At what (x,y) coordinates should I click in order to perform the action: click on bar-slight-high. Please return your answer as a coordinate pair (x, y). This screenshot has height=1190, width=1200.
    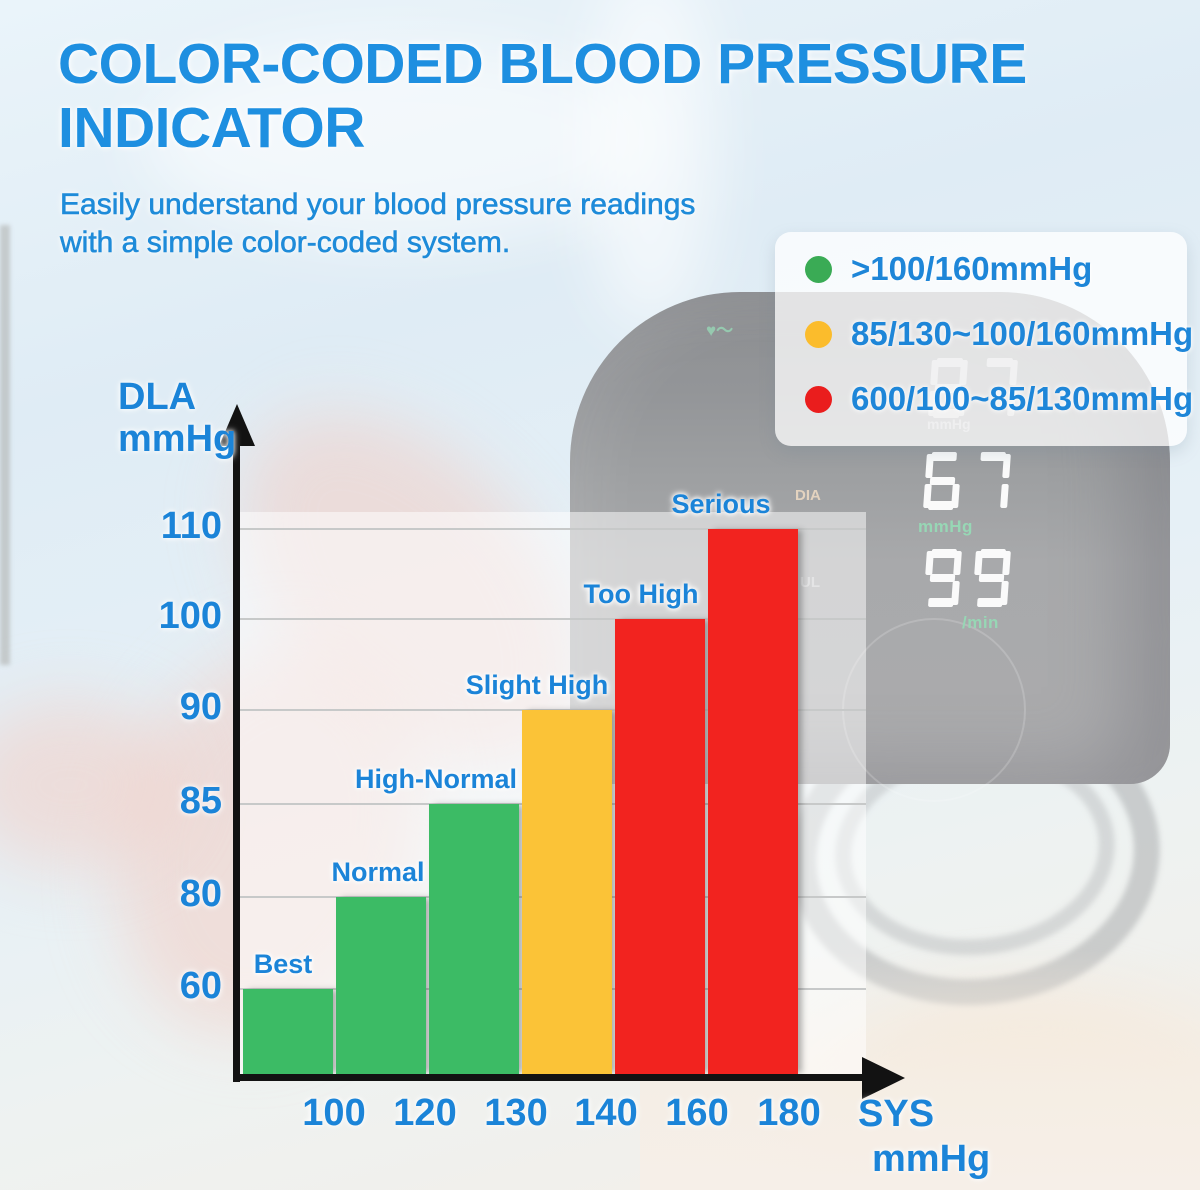
    Looking at the image, I should click on (567, 892).